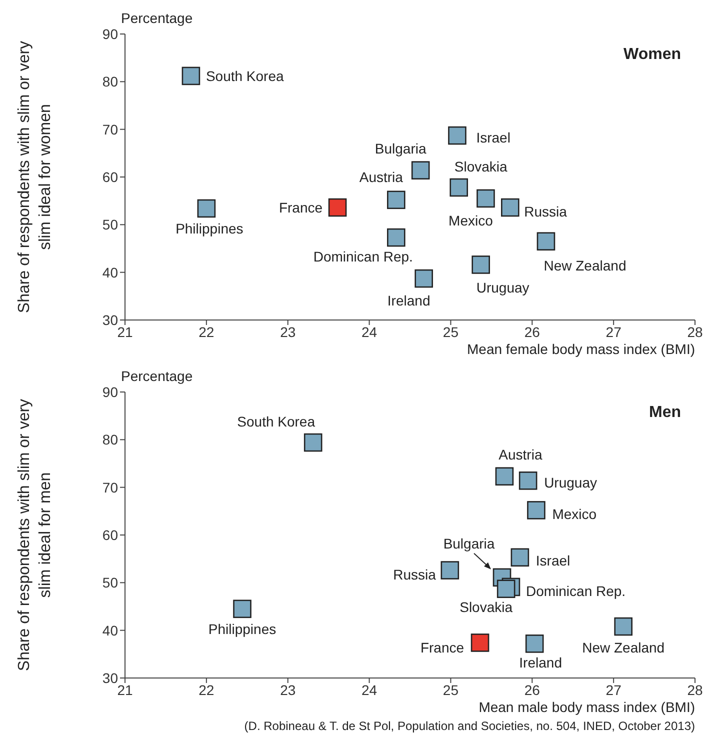  I want to click on x-axis-title: Mean male body mass index (BMI), so click(586, 707).